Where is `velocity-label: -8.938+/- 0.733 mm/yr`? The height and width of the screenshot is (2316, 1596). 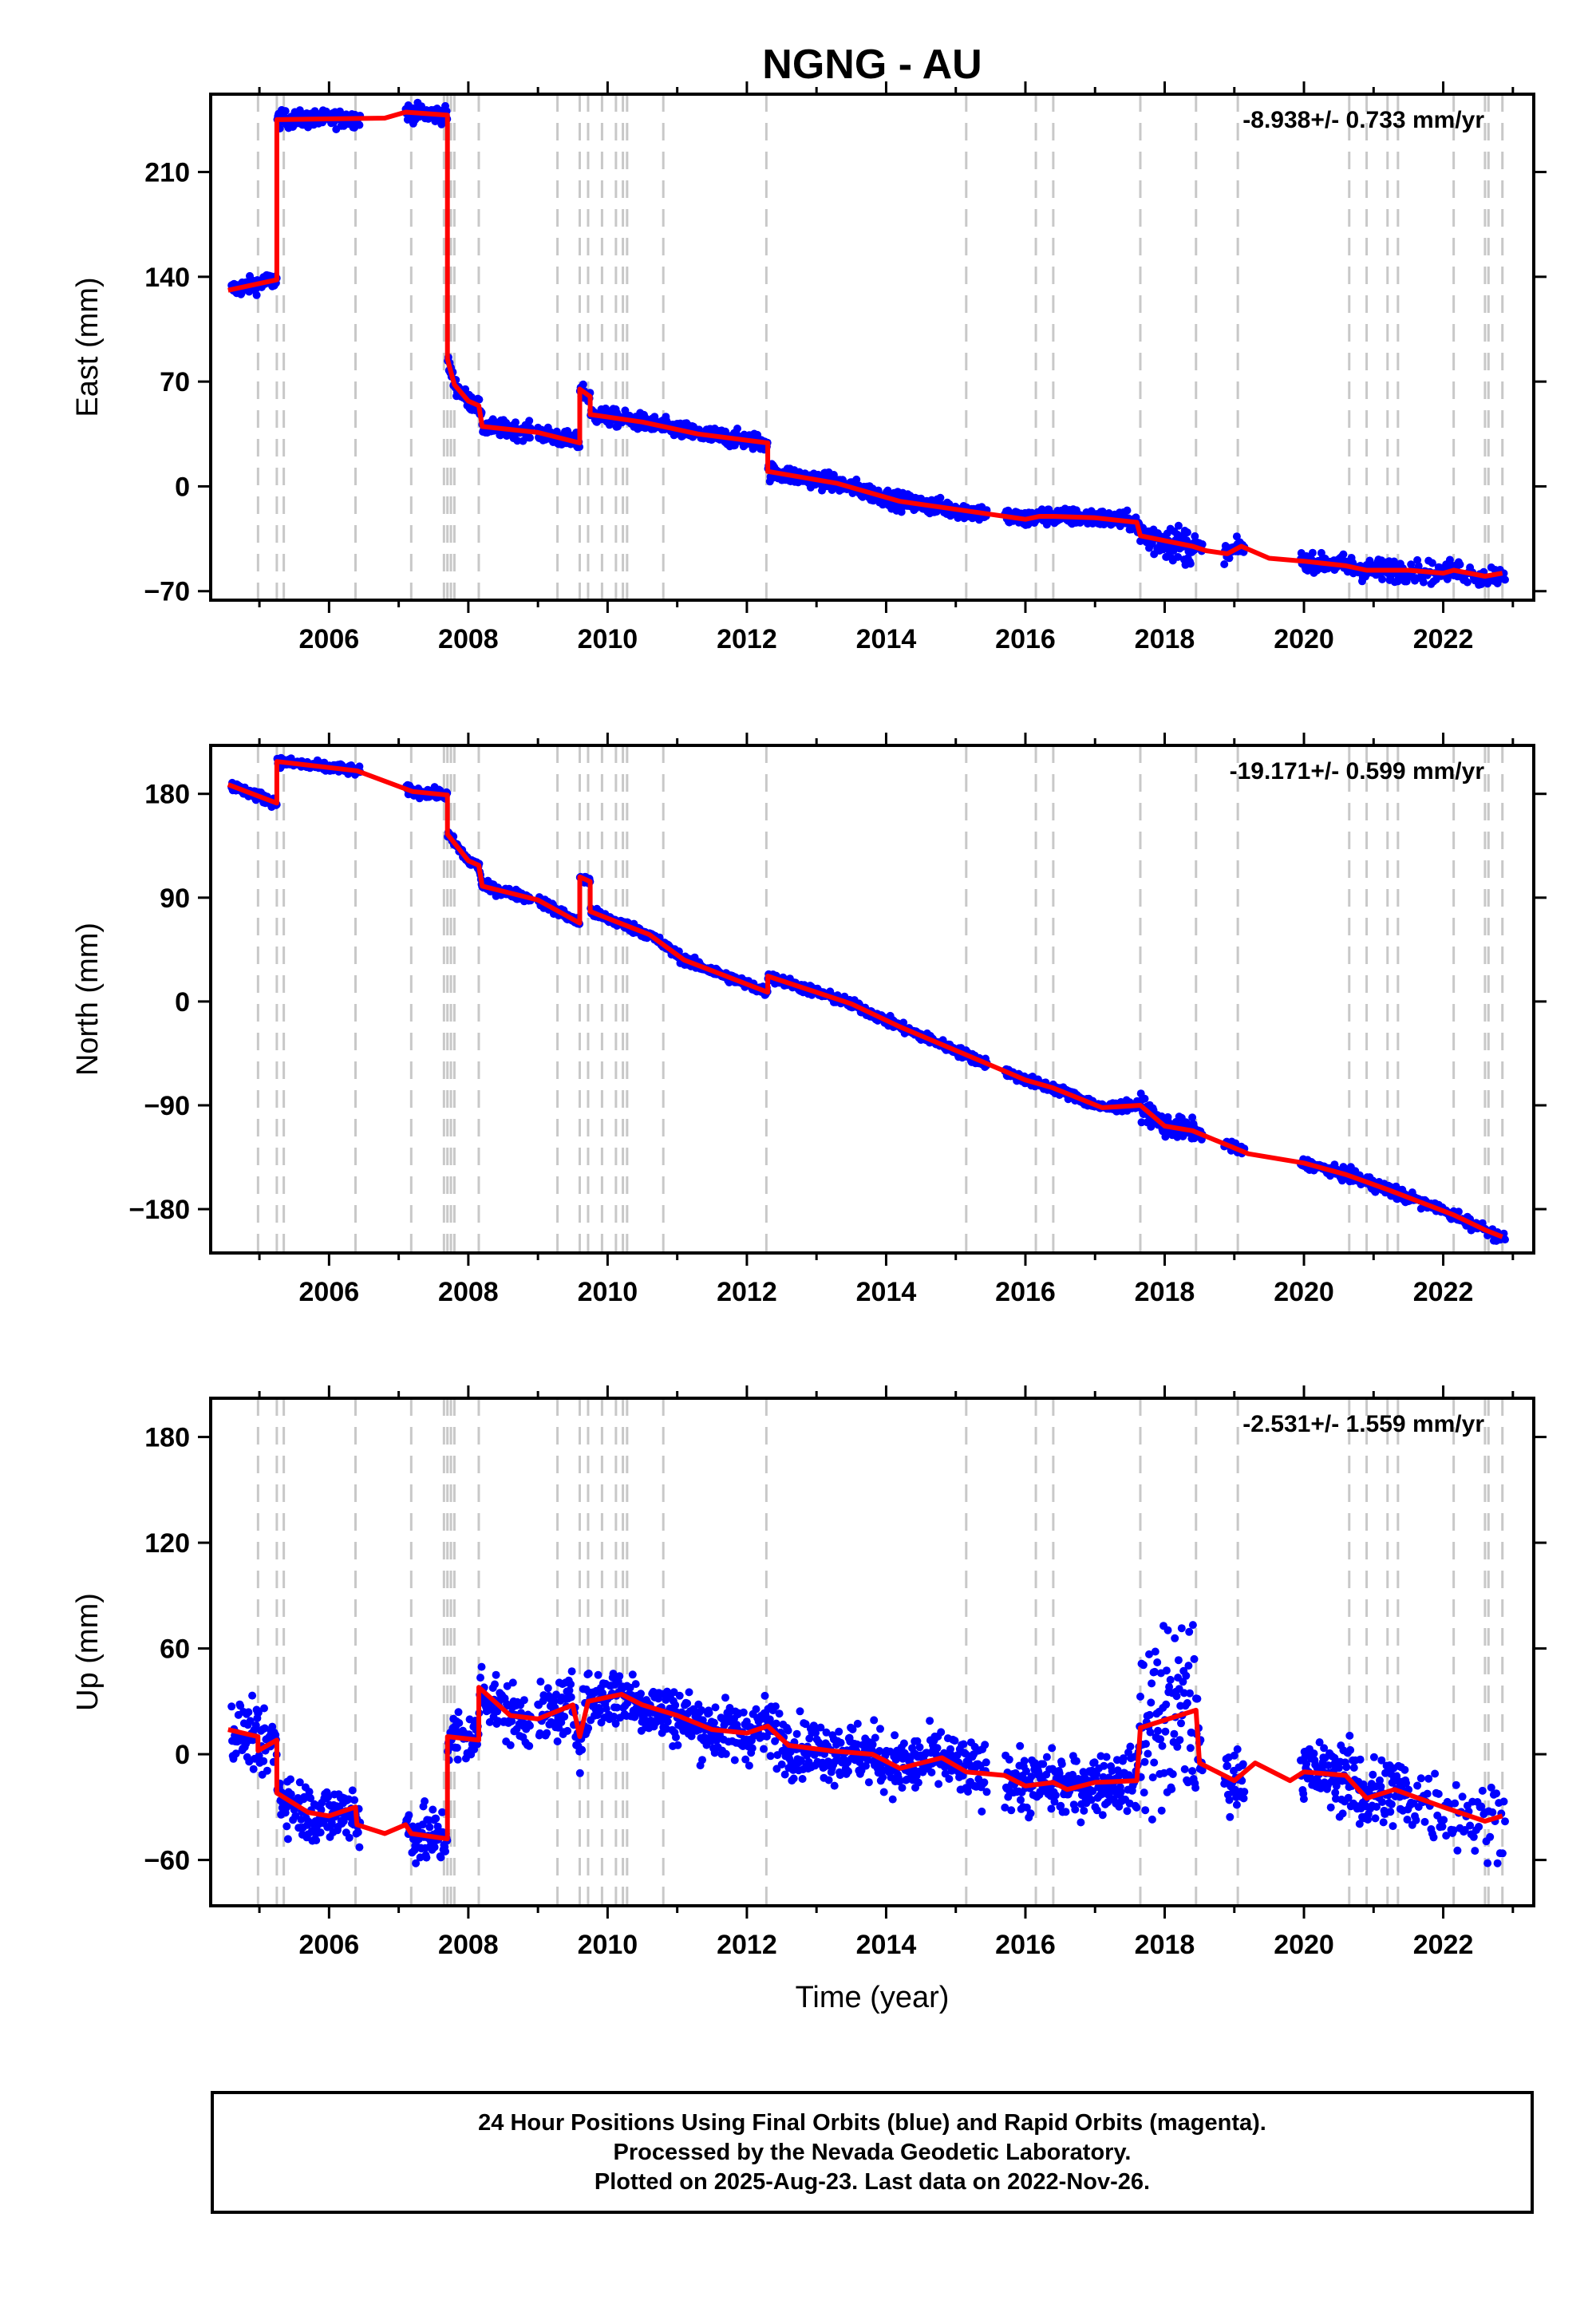
velocity-label: -8.938+/- 0.733 mm/yr is located at coordinates (1363, 120).